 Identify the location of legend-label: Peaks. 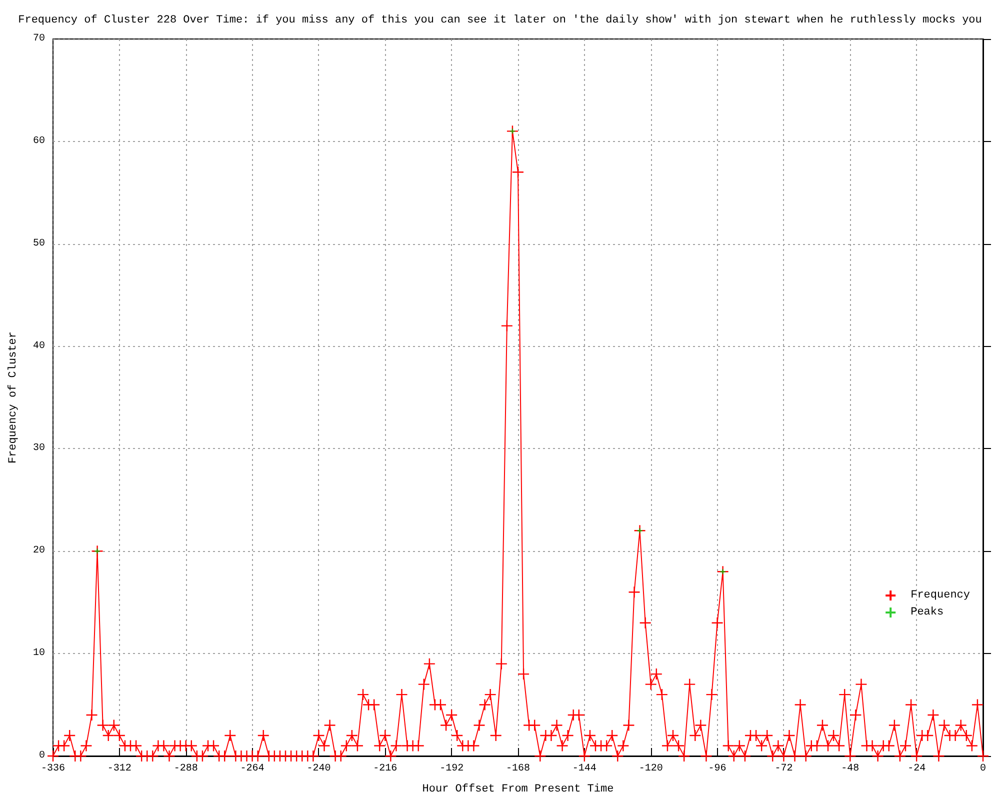
(927, 612).